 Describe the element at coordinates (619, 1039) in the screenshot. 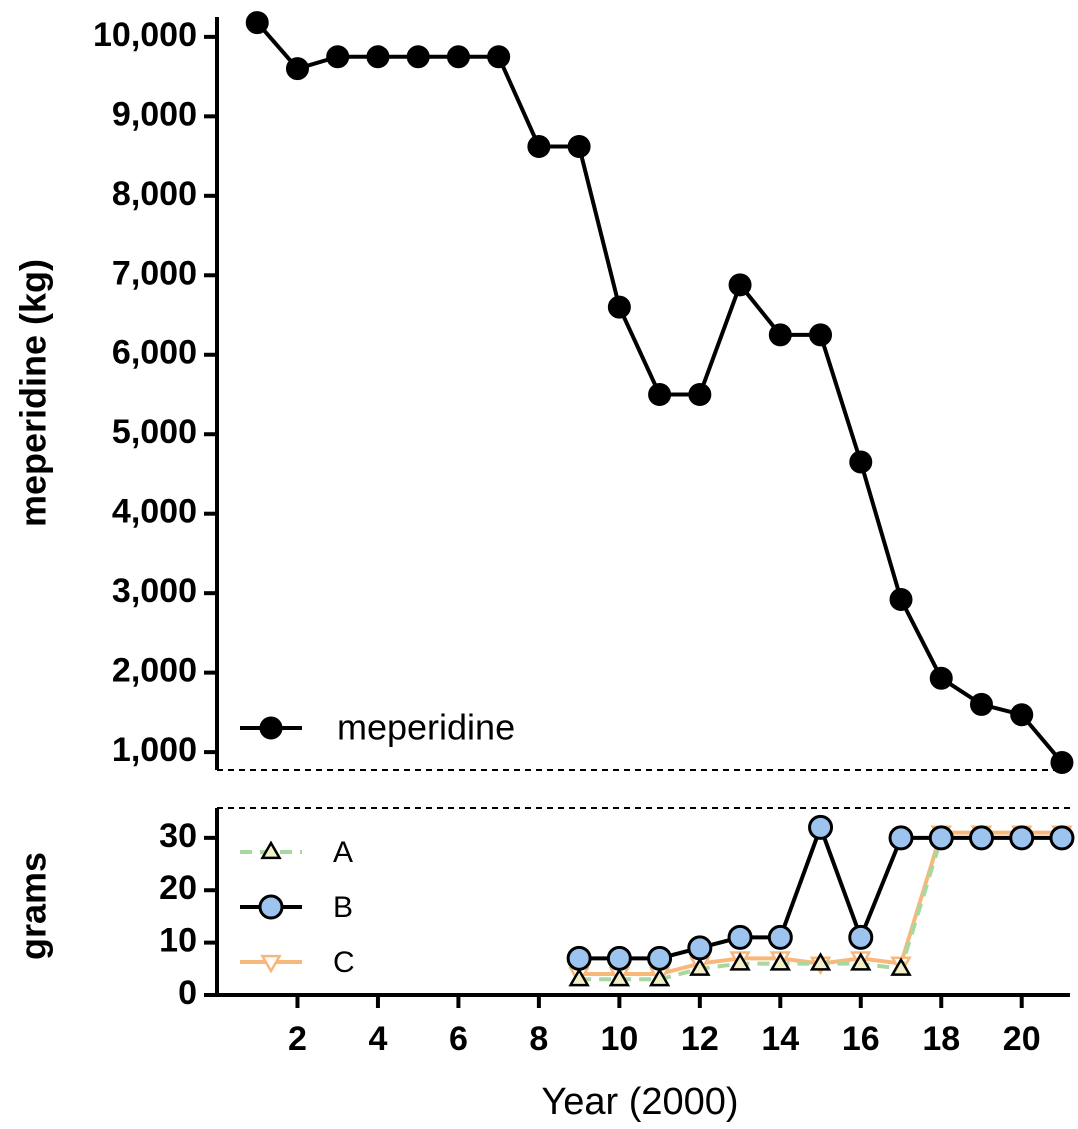

I see `x-tick-label: 10` at that location.